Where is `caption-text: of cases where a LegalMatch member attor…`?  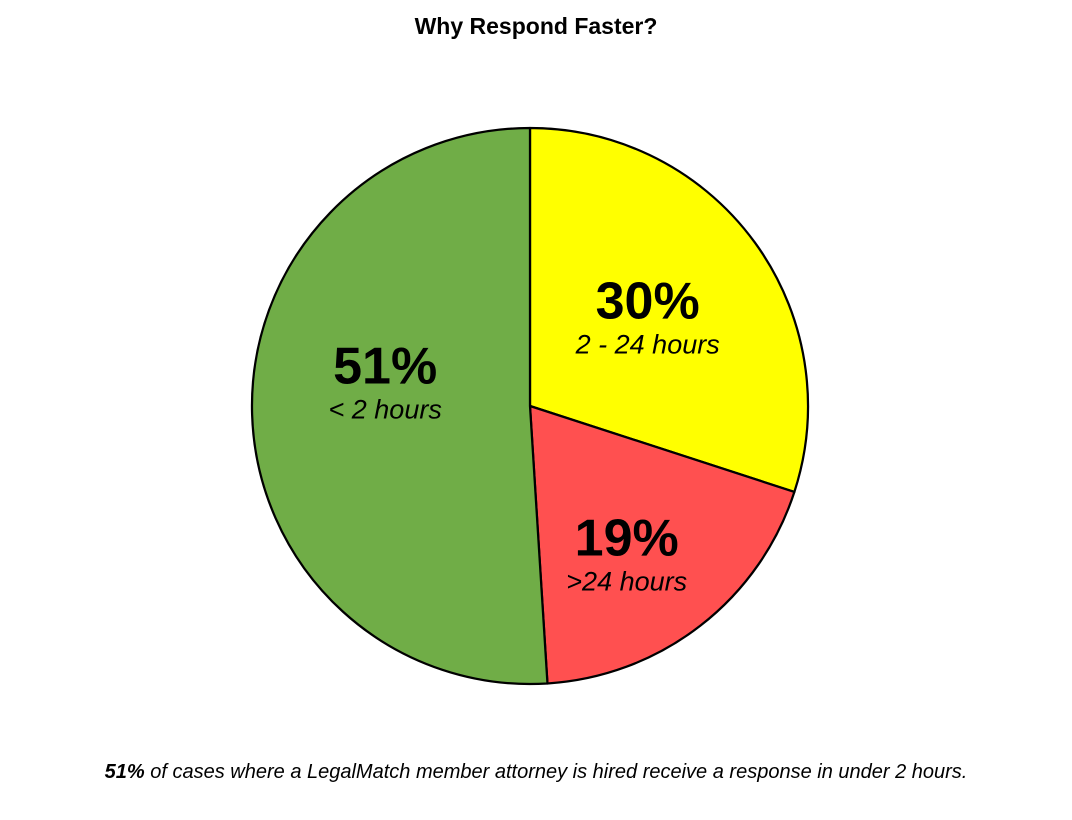 caption-text: of cases where a LegalMatch member attor… is located at coordinates (556, 772).